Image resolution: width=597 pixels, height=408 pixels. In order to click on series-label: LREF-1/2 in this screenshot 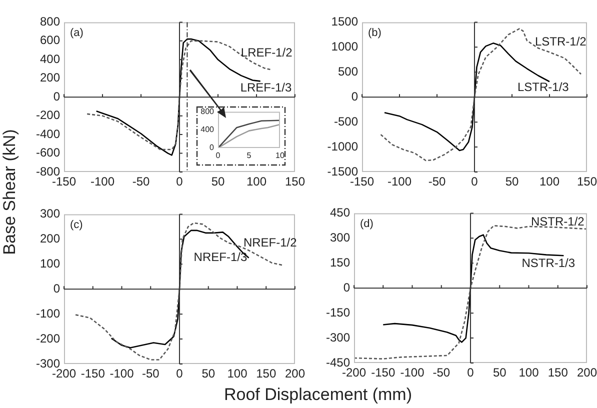, I will do `click(266, 52)`.